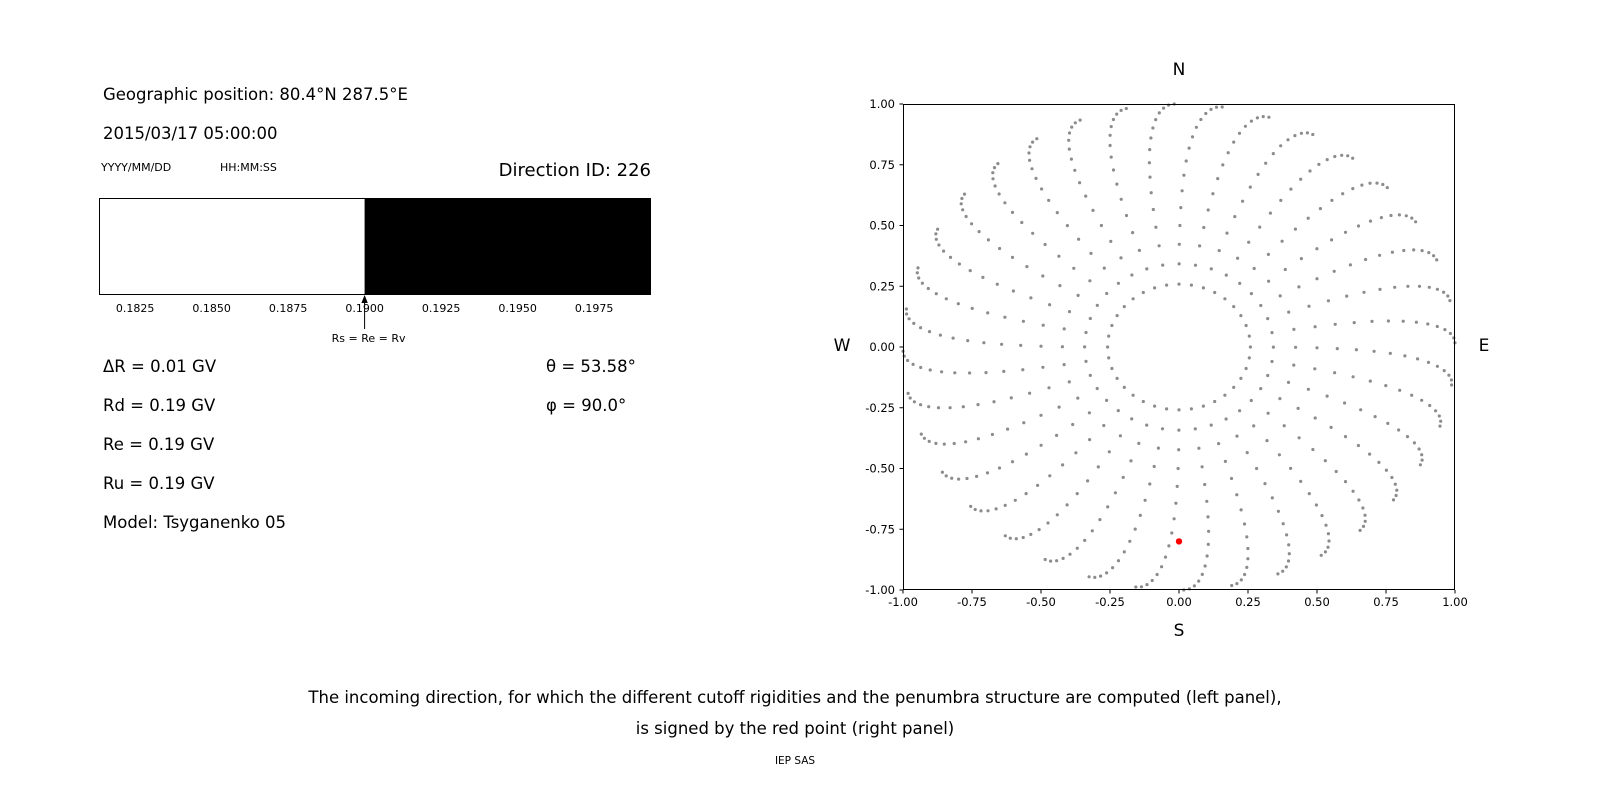 This screenshot has height=800, width=1600. Describe the element at coordinates (882, 165) in the screenshot. I see `y-tick-label: 0.75` at that location.